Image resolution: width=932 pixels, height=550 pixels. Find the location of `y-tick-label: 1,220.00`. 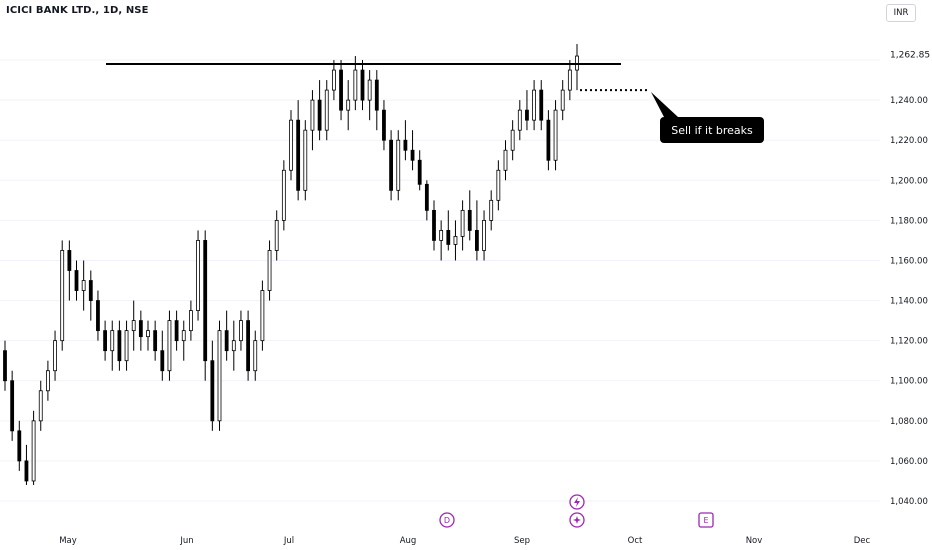

y-tick-label: 1,220.00 is located at coordinates (909, 141).